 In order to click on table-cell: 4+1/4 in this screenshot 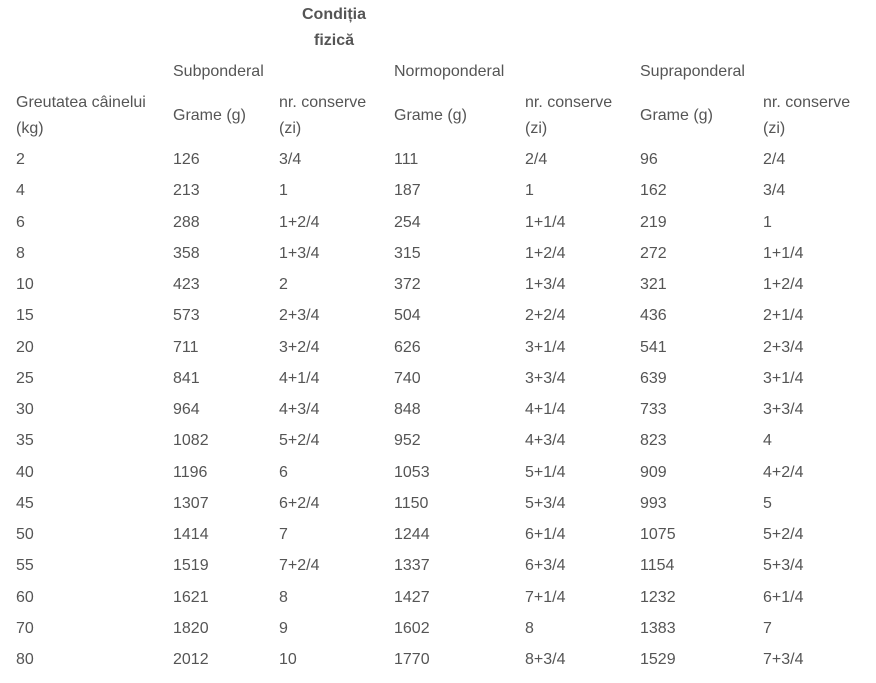, I will do `click(299, 378)`.